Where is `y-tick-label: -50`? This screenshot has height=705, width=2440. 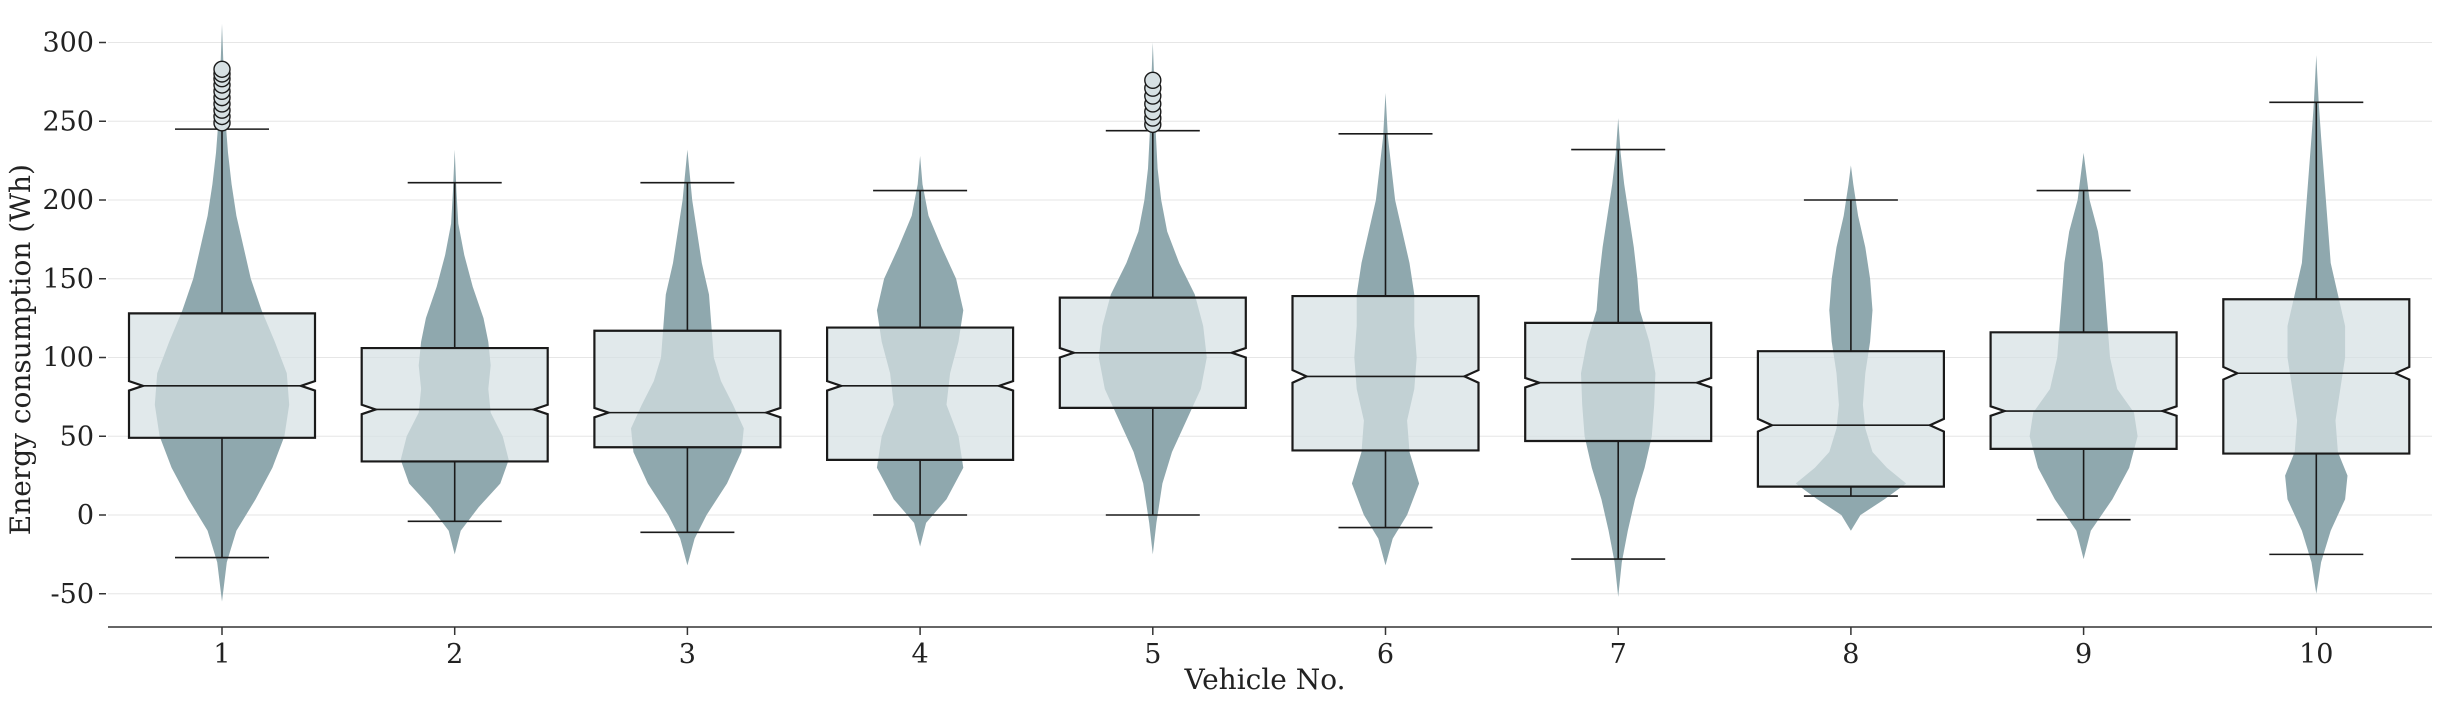 y-tick-label: -50 is located at coordinates (72, 594).